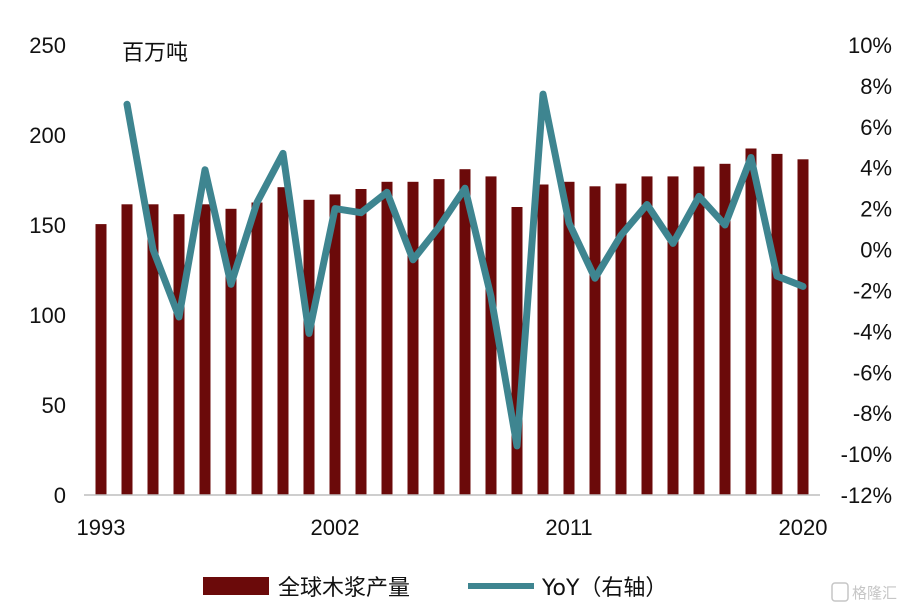  What do you see at coordinates (231, 352) in the screenshot?
I see `bar-1998` at bounding box center [231, 352].